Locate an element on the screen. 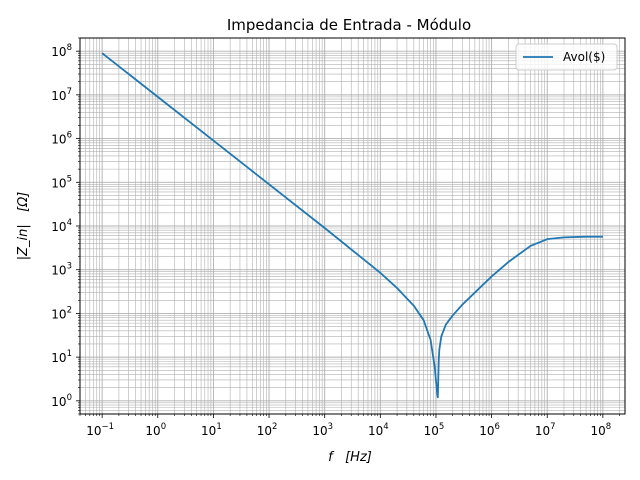 This screenshot has height=480, width=640. x-tick-label: 10⁻¹ is located at coordinates (100, 430).